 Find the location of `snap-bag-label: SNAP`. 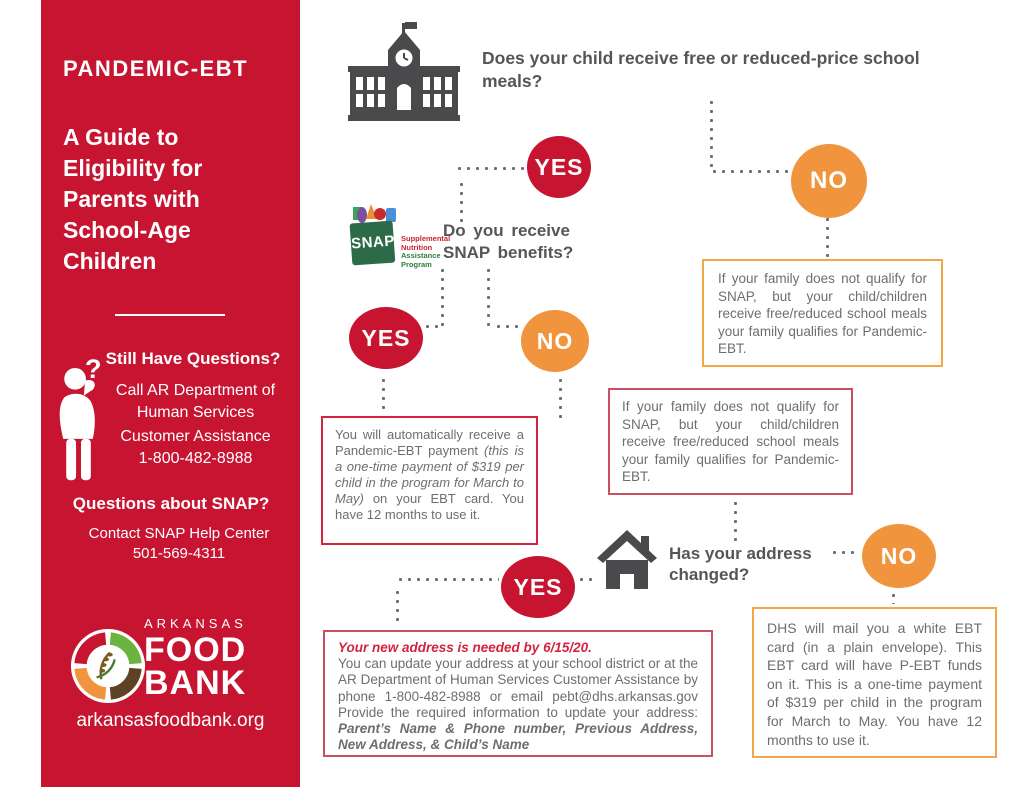

snap-bag-label: SNAP is located at coordinates (373, 242).